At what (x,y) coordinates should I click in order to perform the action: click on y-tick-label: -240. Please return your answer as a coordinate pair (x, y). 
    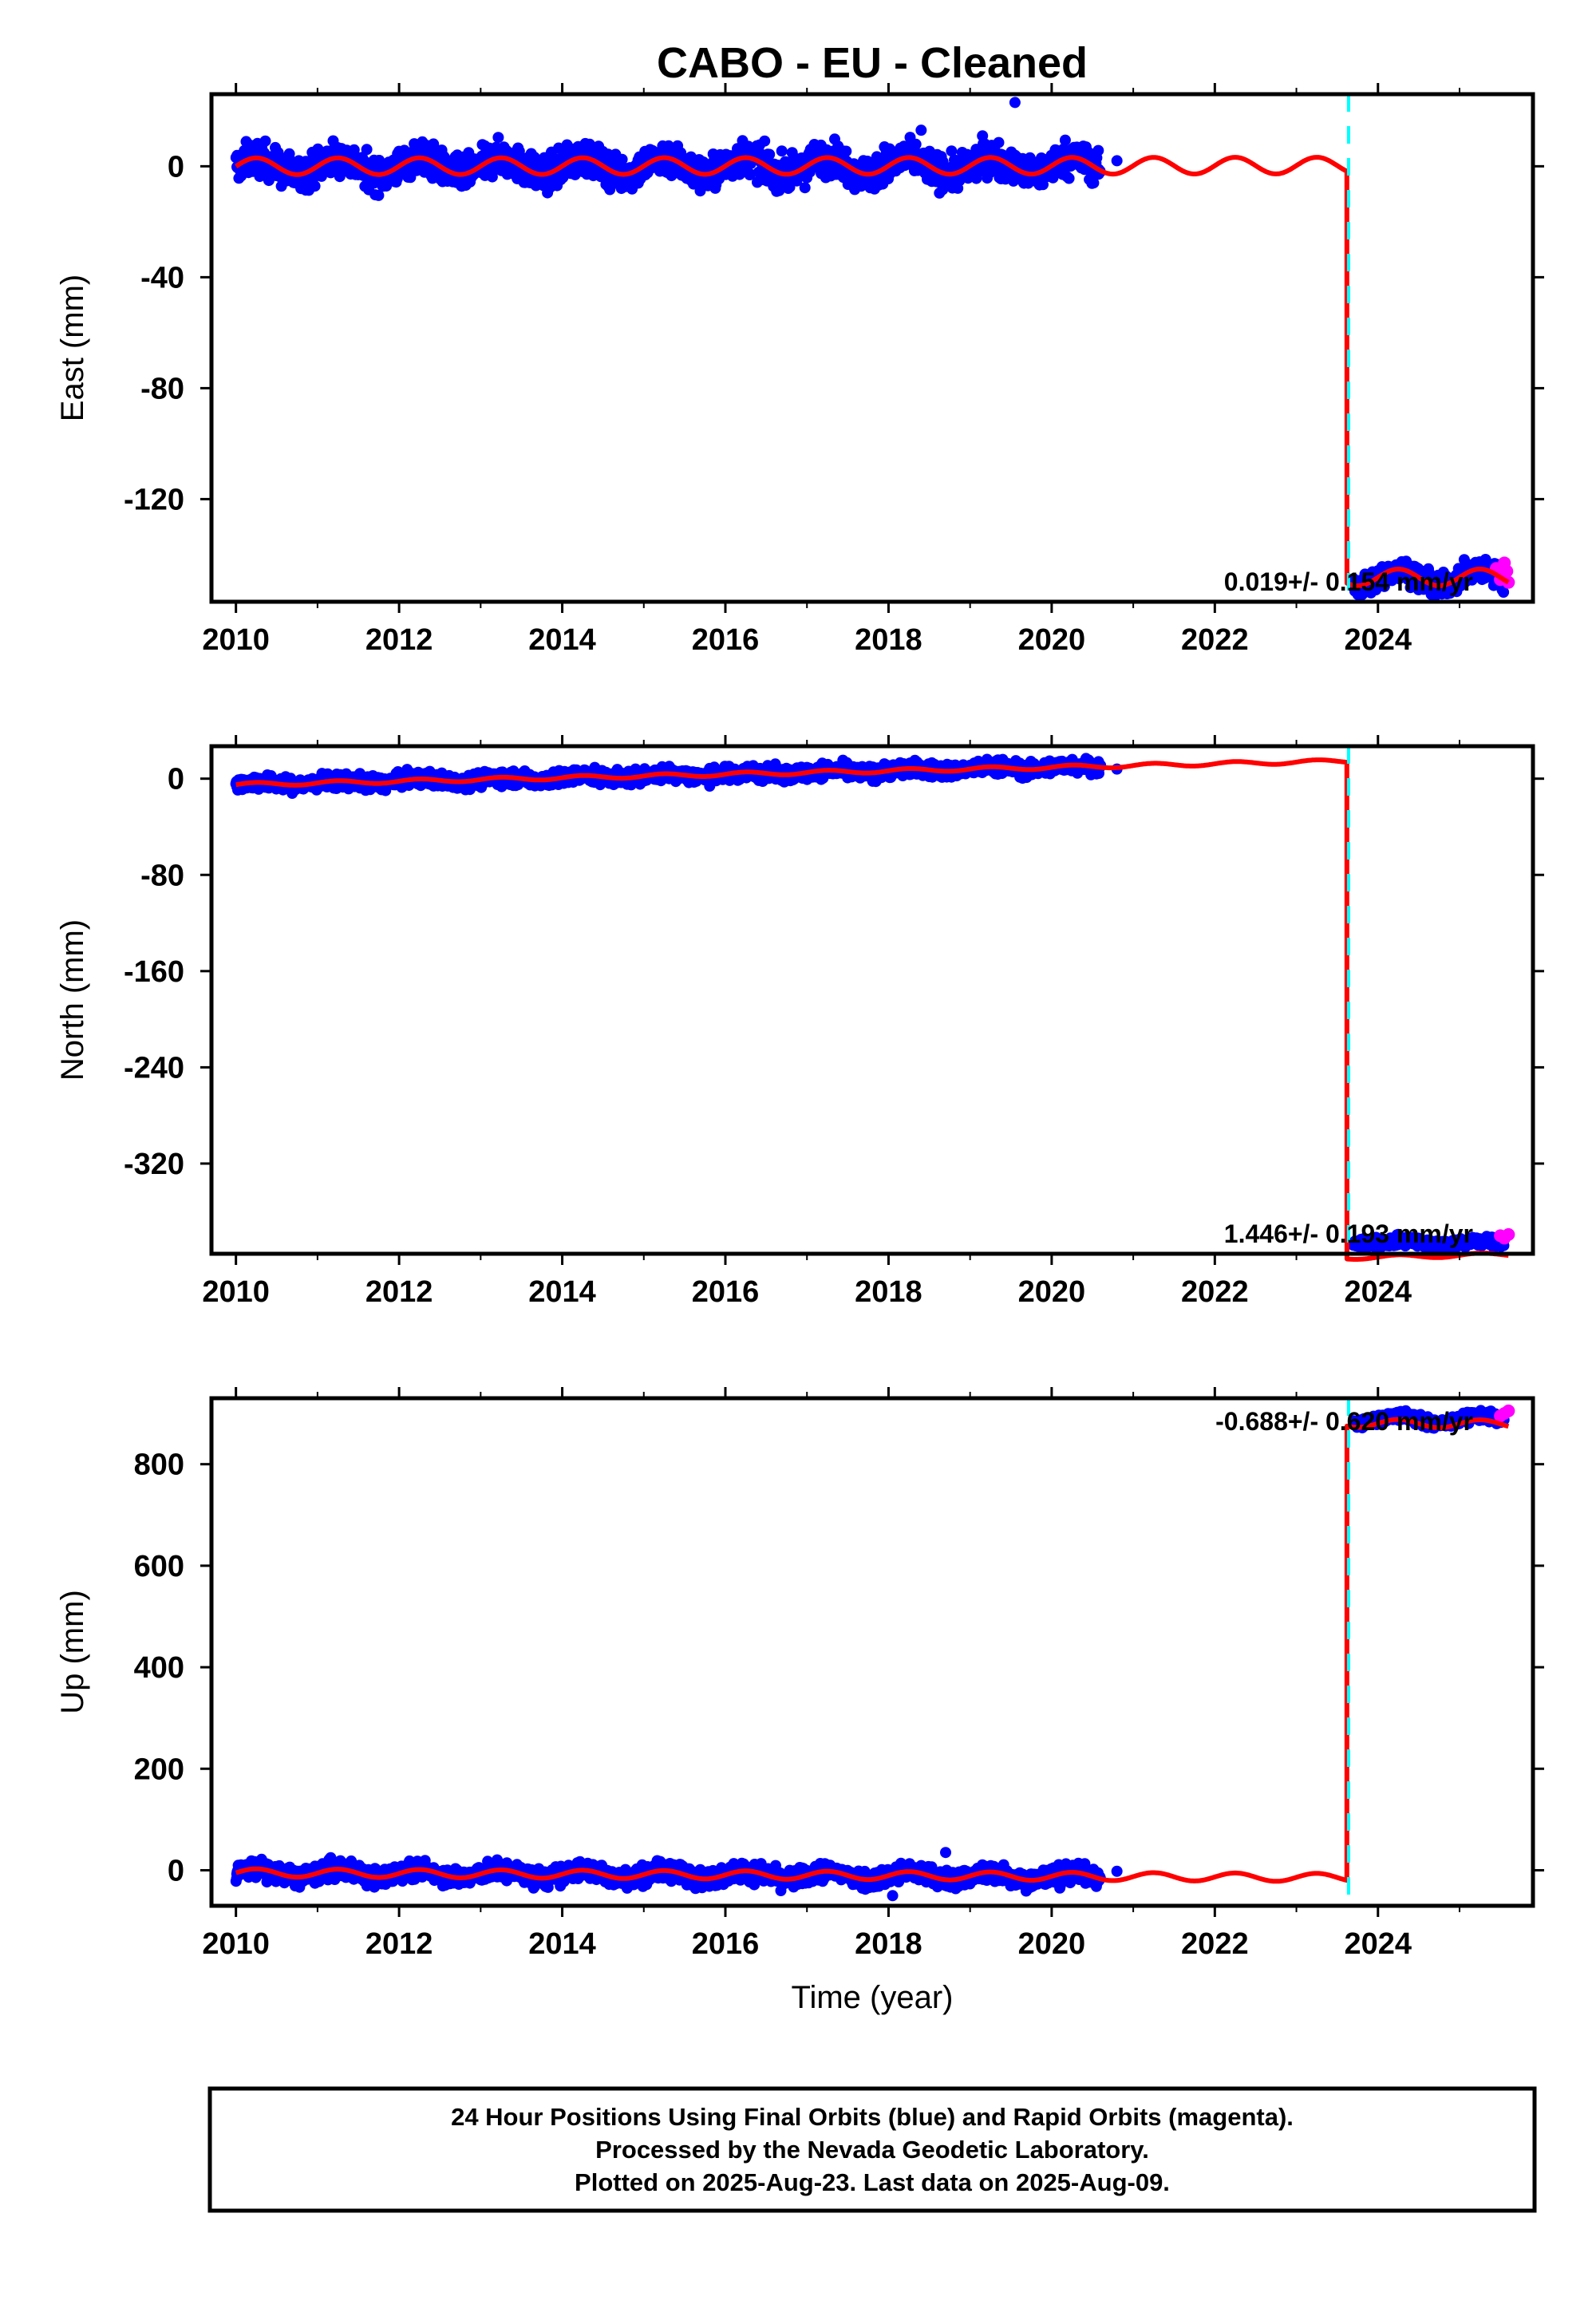
    Looking at the image, I should click on (154, 1068).